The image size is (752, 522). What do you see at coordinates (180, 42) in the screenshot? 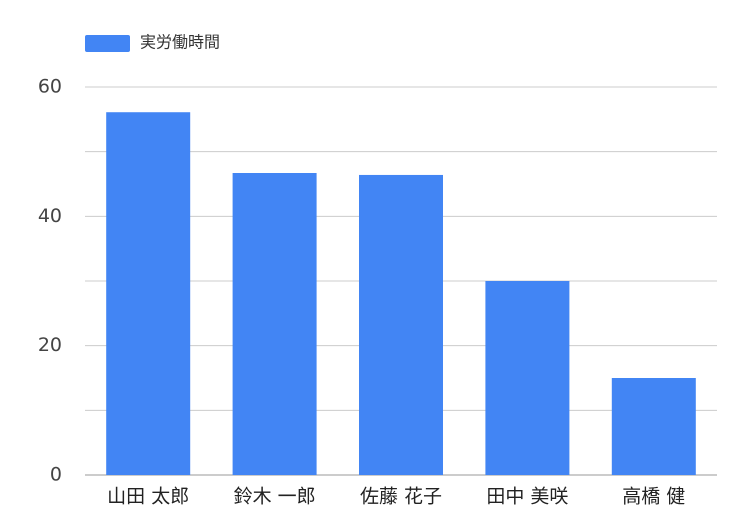
I see `legend-label: 実労働時間` at bounding box center [180, 42].